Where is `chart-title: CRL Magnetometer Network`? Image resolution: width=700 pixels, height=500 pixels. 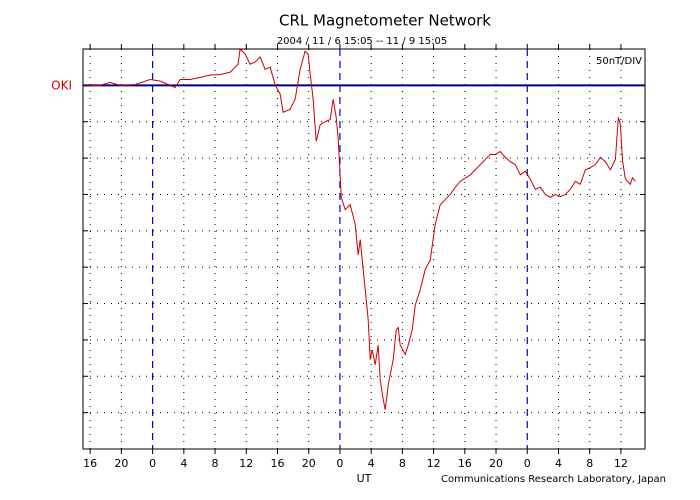
chart-title: CRL Magnetometer Network is located at coordinates (385, 21).